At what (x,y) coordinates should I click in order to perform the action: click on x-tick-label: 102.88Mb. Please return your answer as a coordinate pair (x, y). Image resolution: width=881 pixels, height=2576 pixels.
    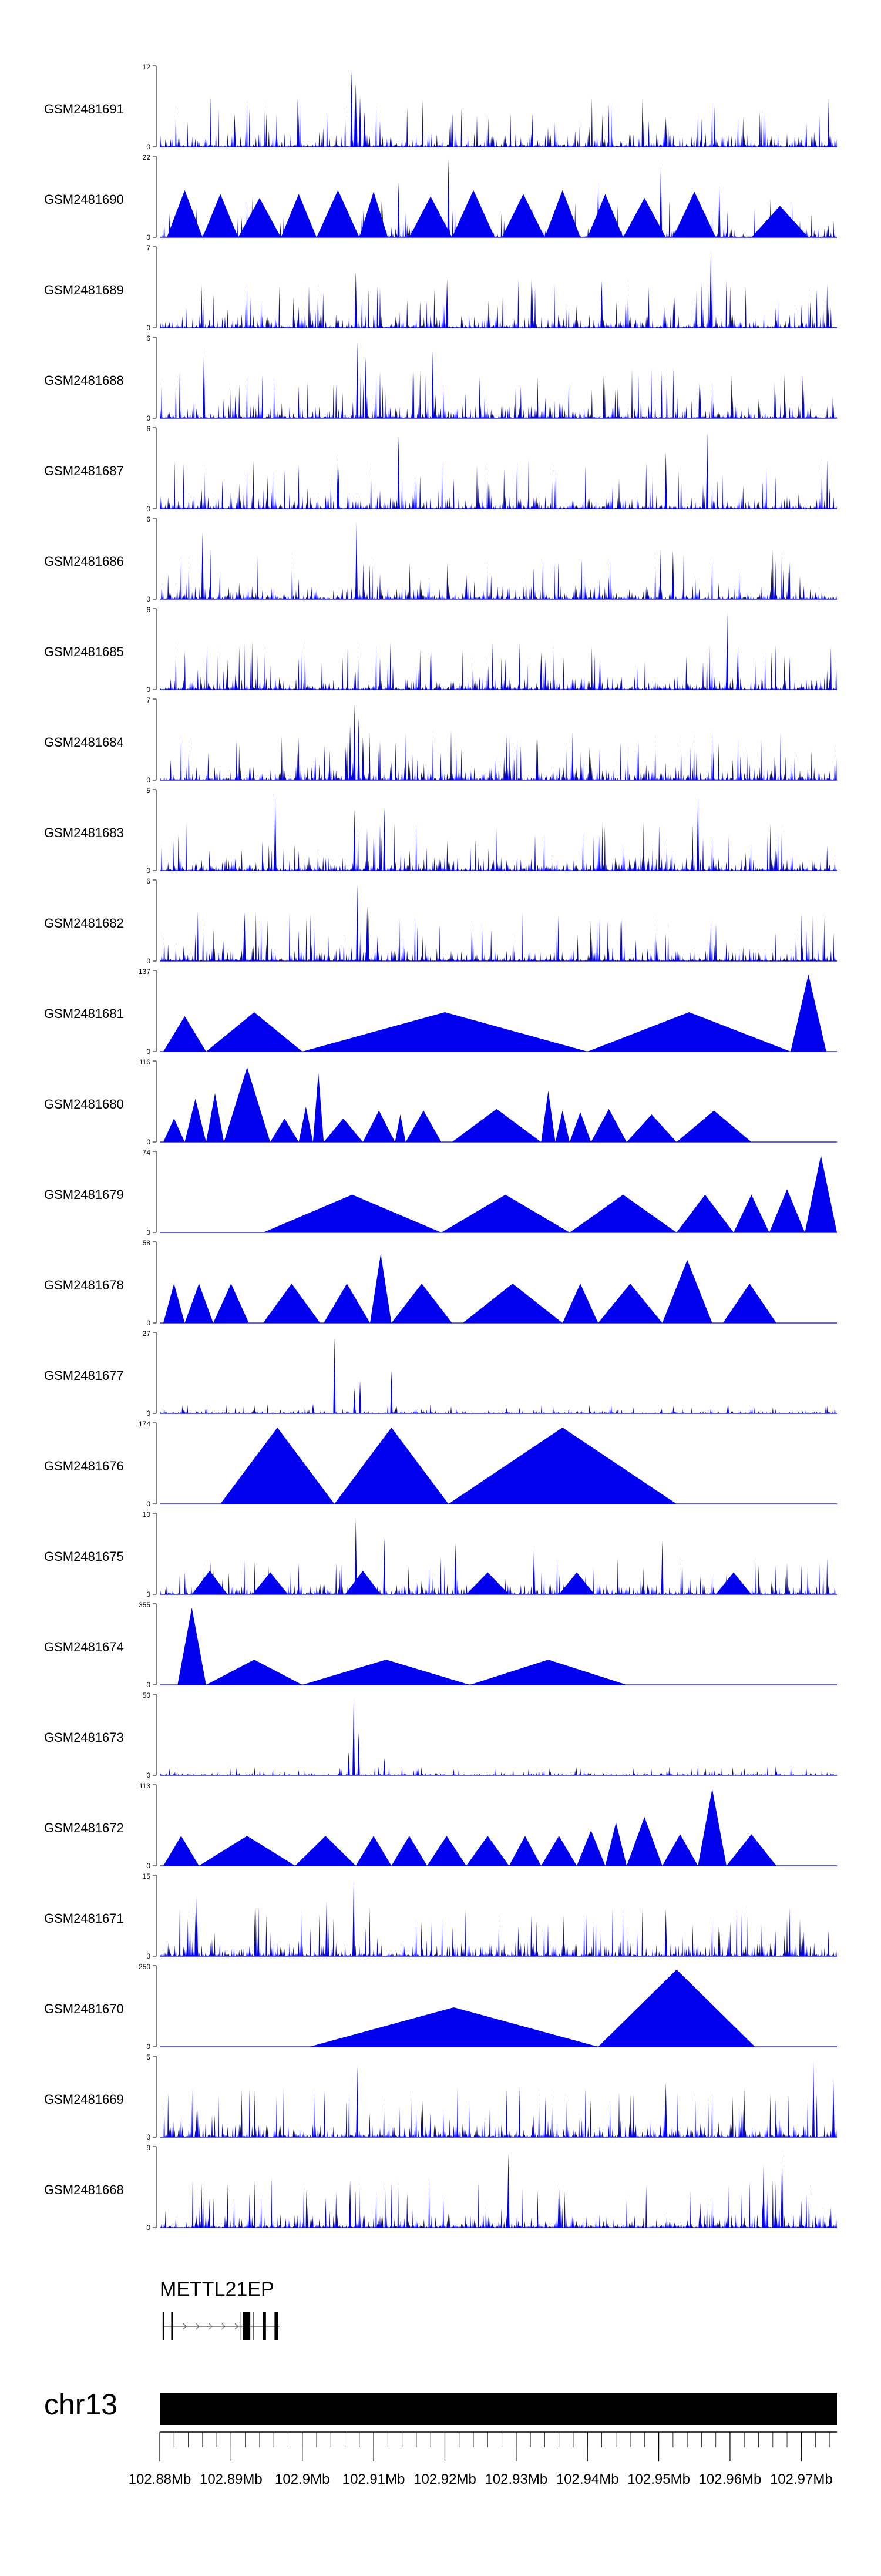
    Looking at the image, I should click on (160, 2479).